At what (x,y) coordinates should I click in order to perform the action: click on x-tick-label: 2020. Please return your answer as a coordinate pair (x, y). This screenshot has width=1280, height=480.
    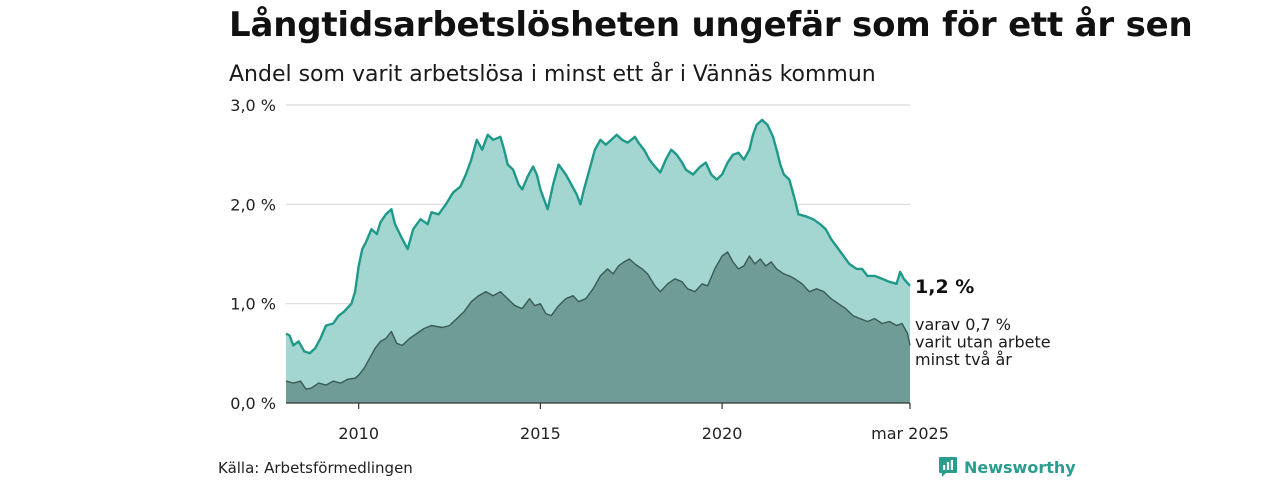
    Looking at the image, I should click on (722, 433).